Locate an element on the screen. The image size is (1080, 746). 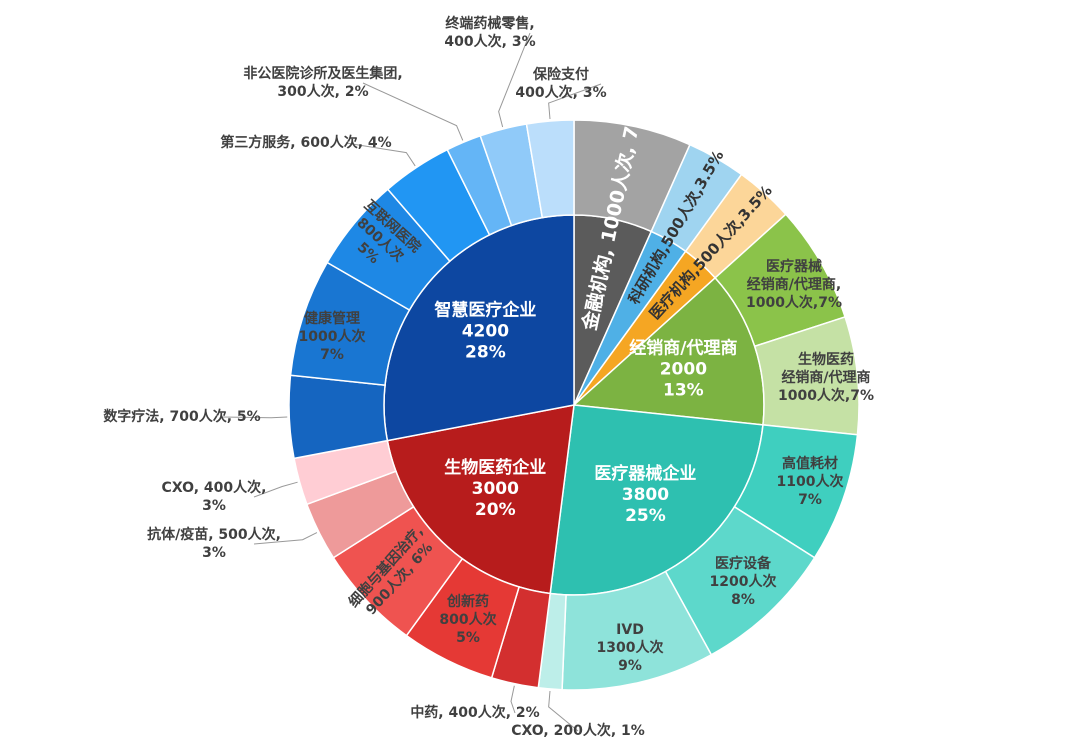
outer-label-line: 300人次, 2% is located at coordinates (322, 91).